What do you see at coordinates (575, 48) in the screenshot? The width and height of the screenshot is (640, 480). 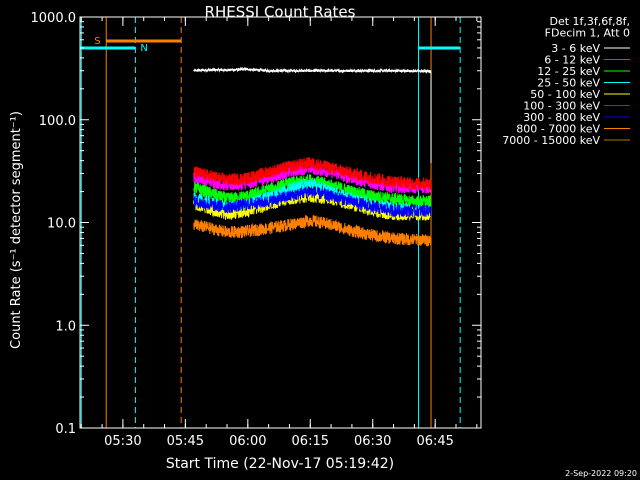 I see `legend-label: 3 - 6 keV` at bounding box center [575, 48].